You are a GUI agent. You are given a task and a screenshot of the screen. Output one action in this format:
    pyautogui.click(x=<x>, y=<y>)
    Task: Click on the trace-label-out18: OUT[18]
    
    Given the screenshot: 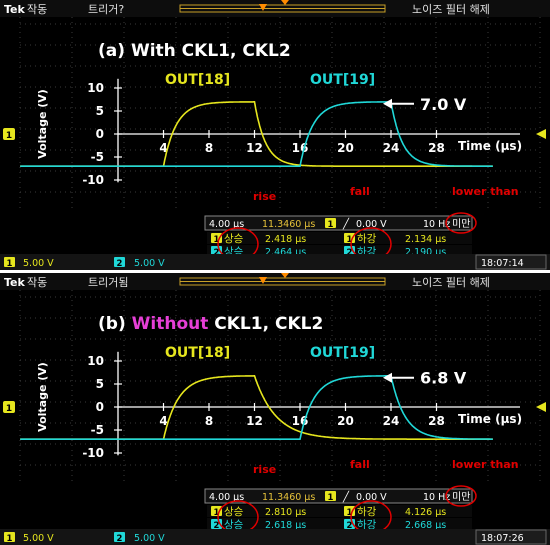 What is the action you would take?
    pyautogui.click(x=197, y=80)
    